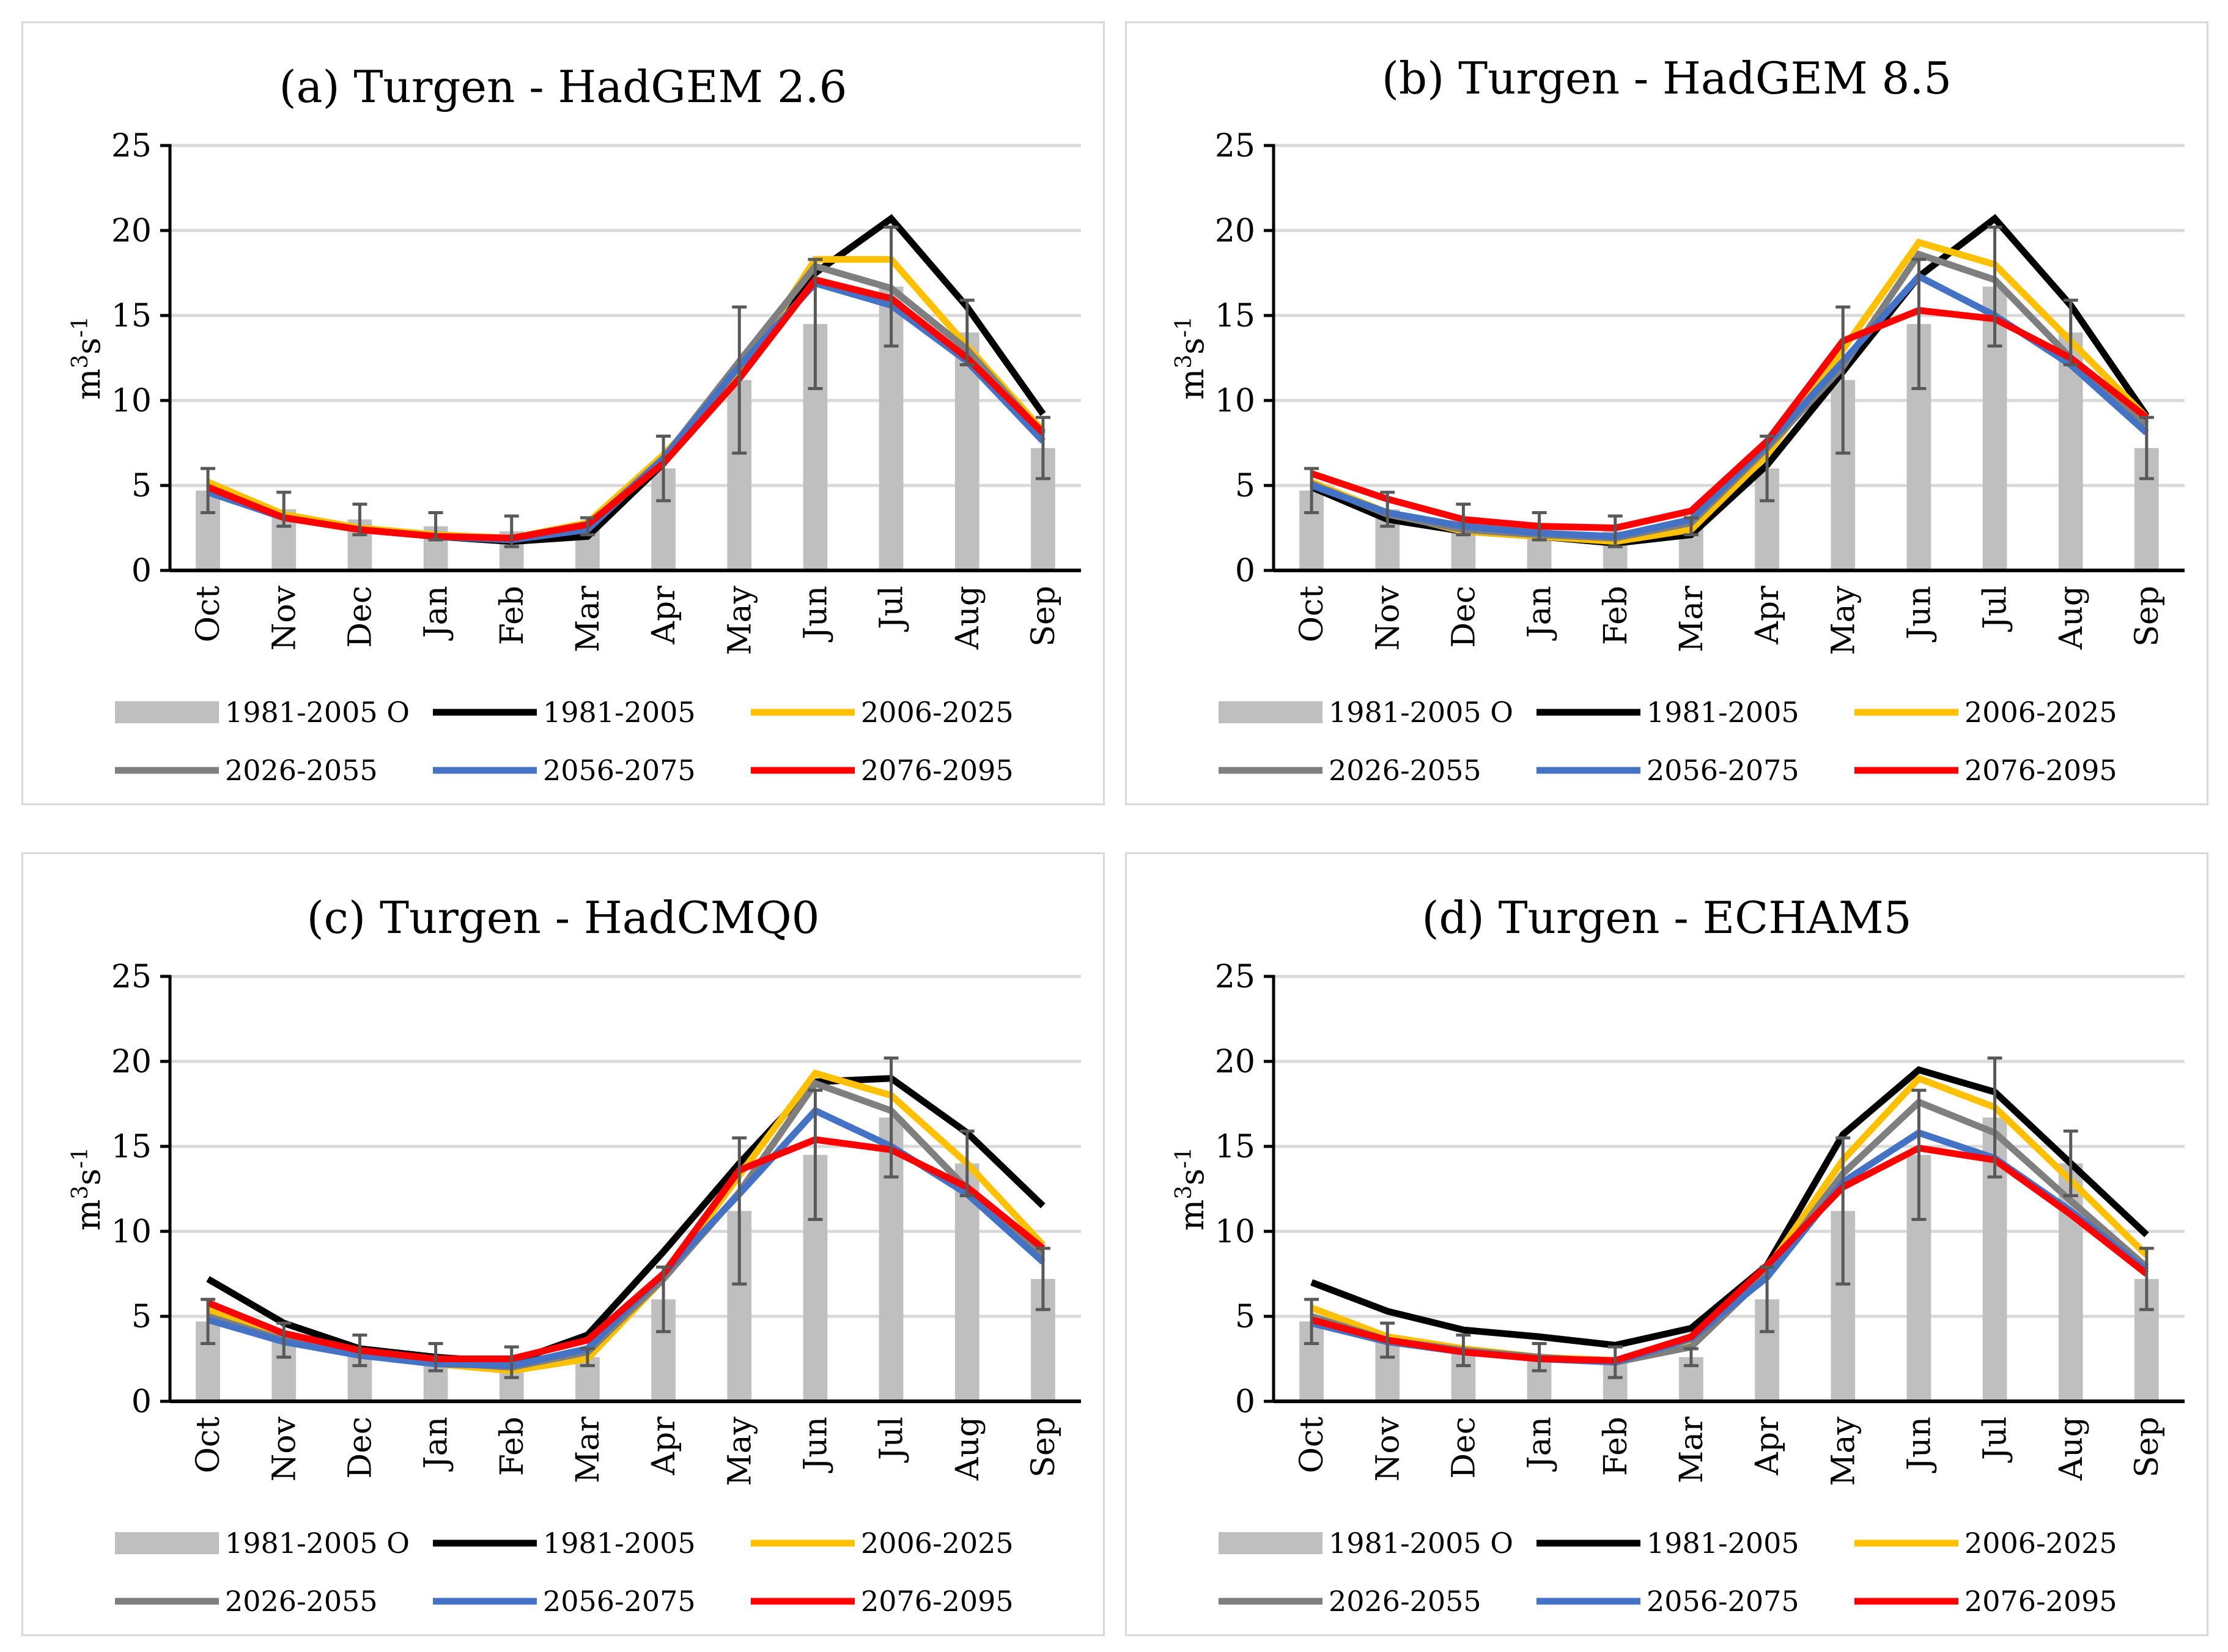 This screenshot has width=2228, height=1652. I want to click on legend-item: 2006-2025, so click(883, 712).